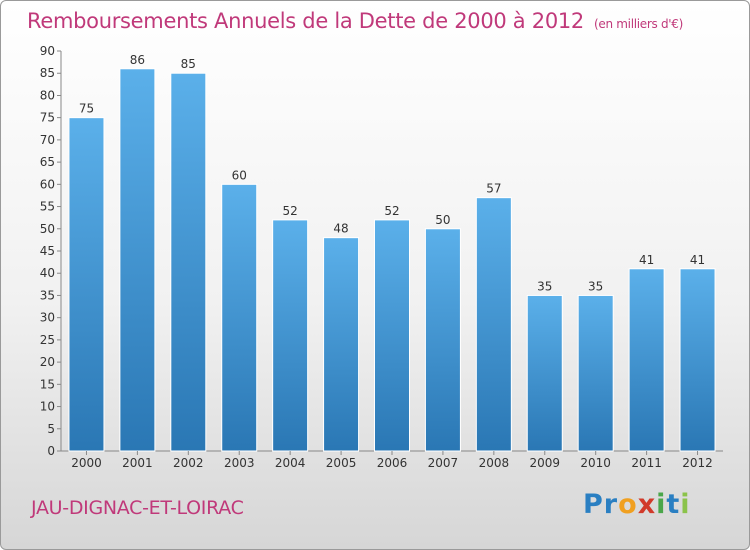 The height and width of the screenshot is (550, 750). What do you see at coordinates (392, 335) in the screenshot?
I see `bar-2006` at bounding box center [392, 335].